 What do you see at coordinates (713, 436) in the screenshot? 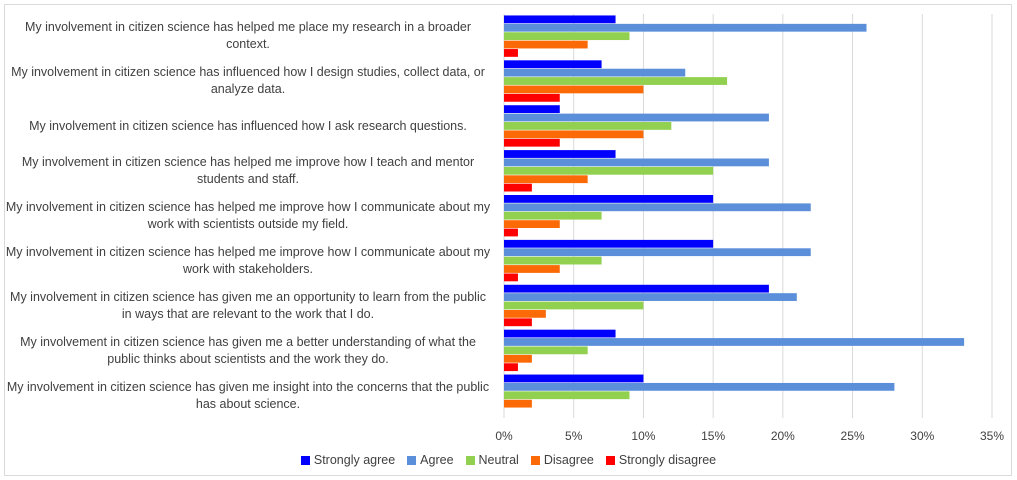
I see `x-tick-label: 15%` at bounding box center [713, 436].